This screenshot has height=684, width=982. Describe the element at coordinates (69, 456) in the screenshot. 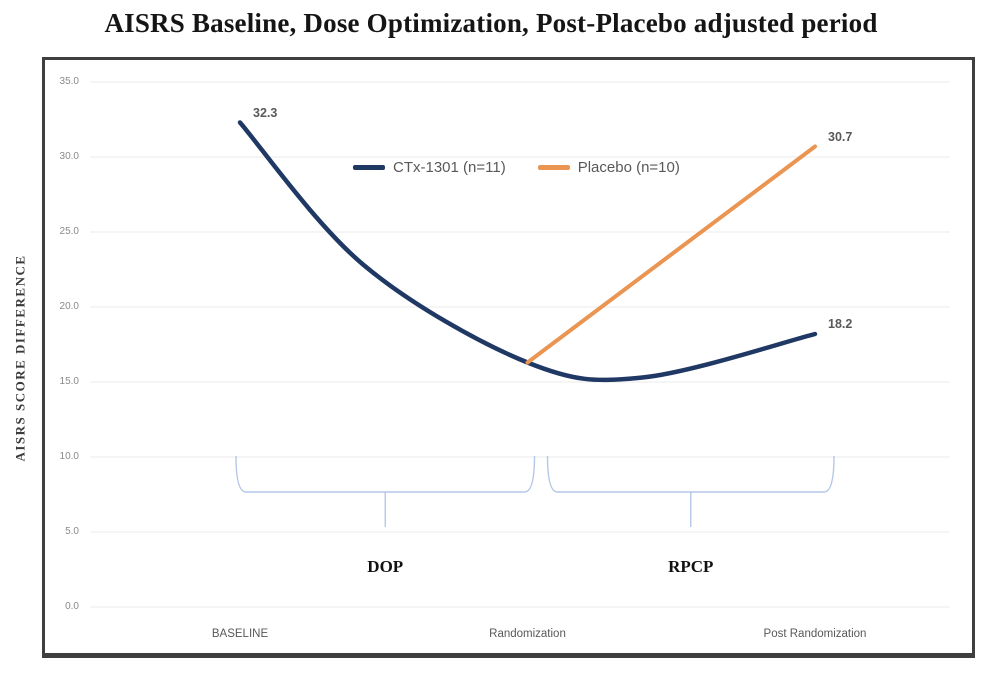

I see `y-tick-label: 10.0` at that location.